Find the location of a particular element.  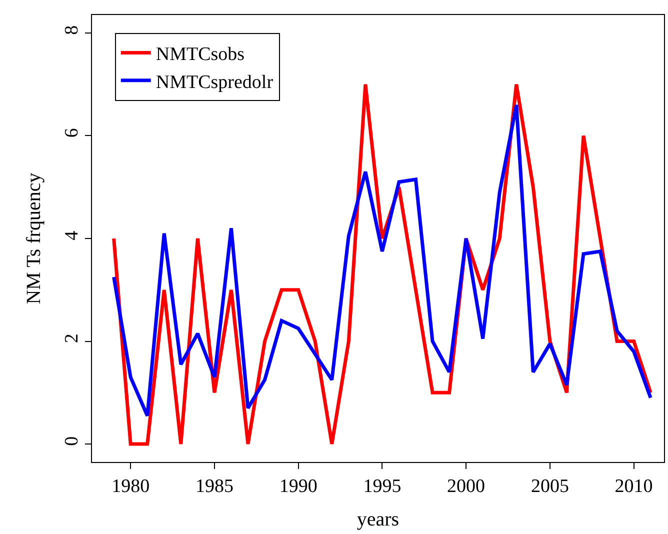

x-tick-label: 2010 is located at coordinates (633, 486).